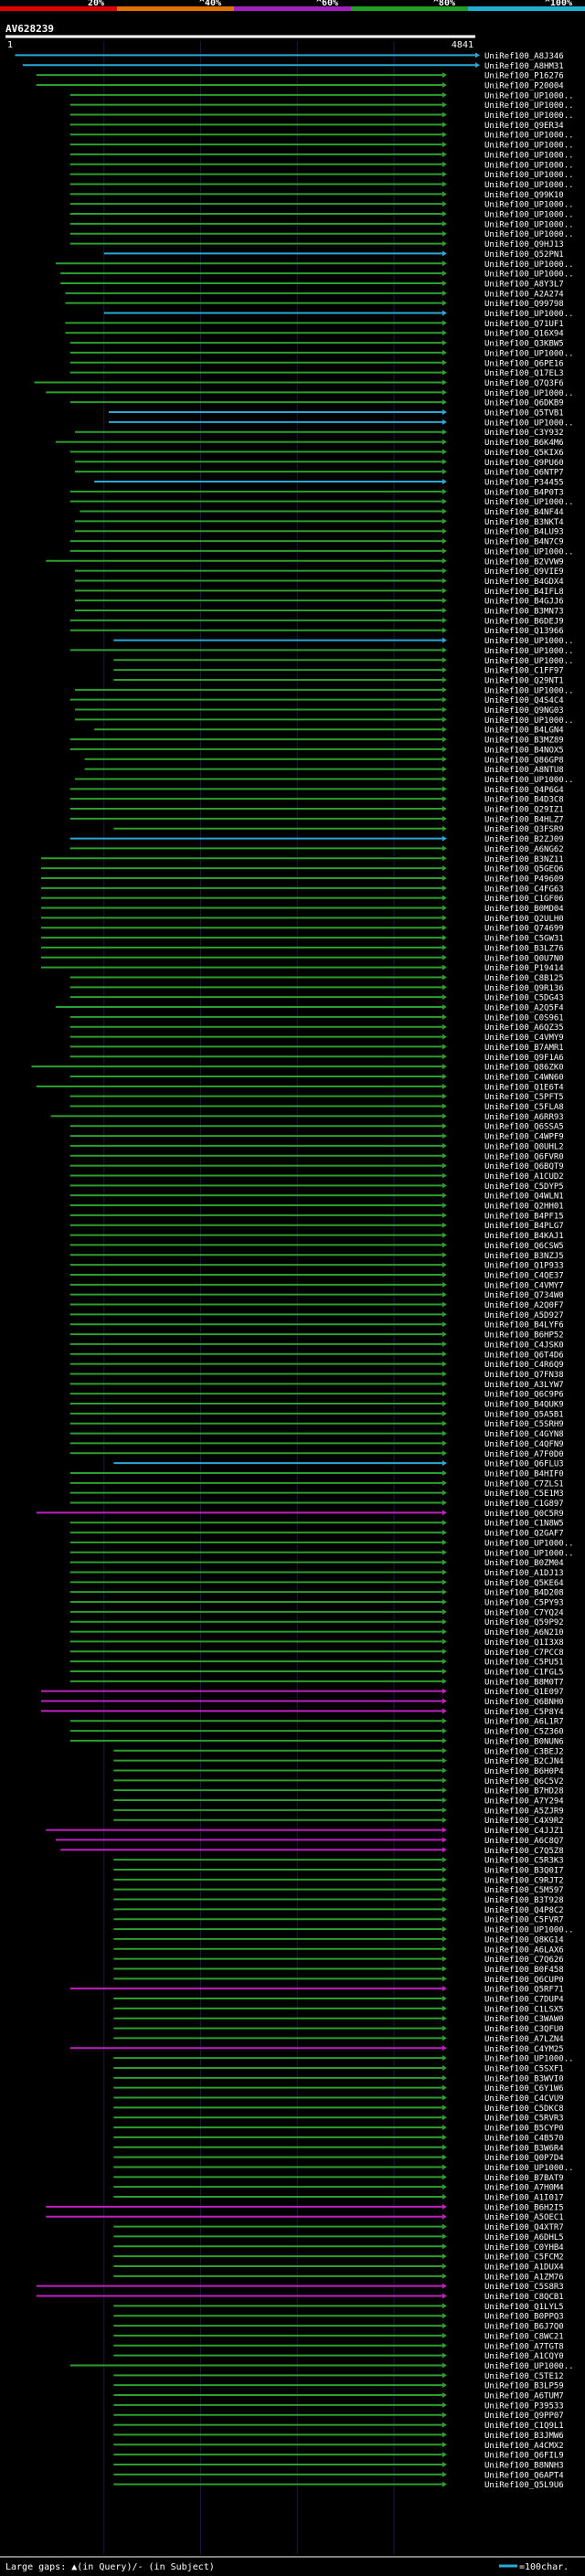 This screenshot has width=585, height=2576. What do you see at coordinates (524, 1087) in the screenshot?
I see `hit-label: UniRef100_Q1E6T4` at bounding box center [524, 1087].